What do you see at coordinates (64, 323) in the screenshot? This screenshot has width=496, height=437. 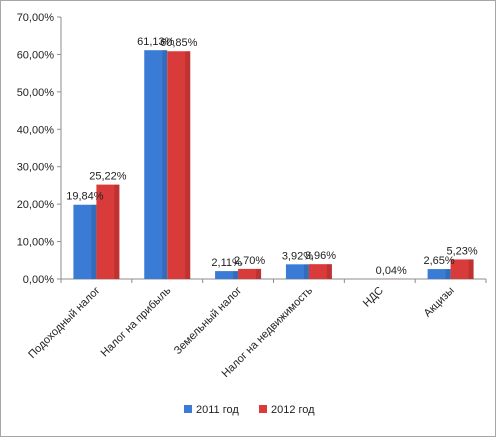 I see `category-label: Подоходный налог` at bounding box center [64, 323].